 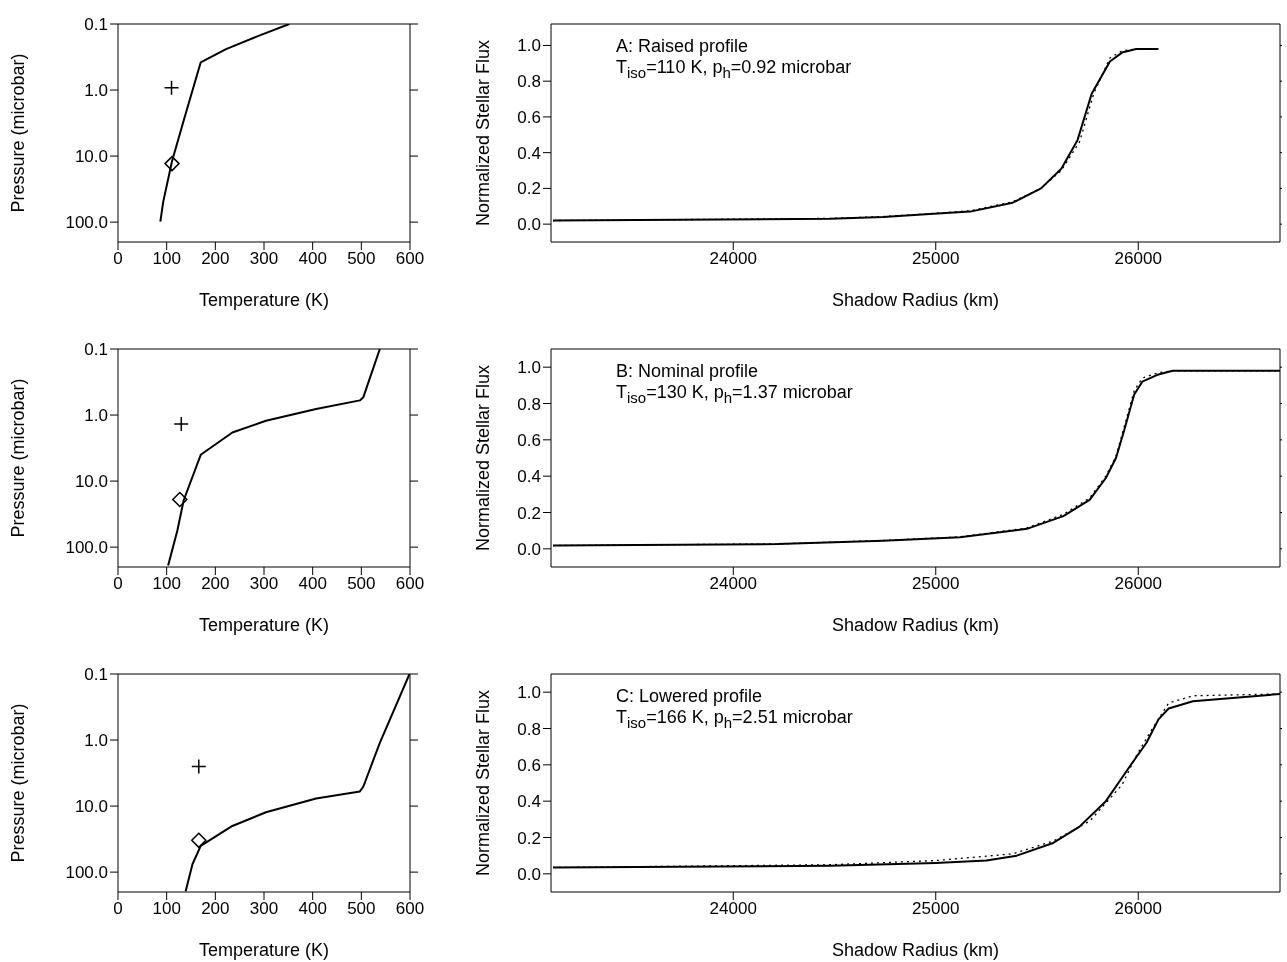 I want to click on annotation: T$_{iso}$=130 K, p$_{h}$=1.37 microbar, so click(x=734, y=395).